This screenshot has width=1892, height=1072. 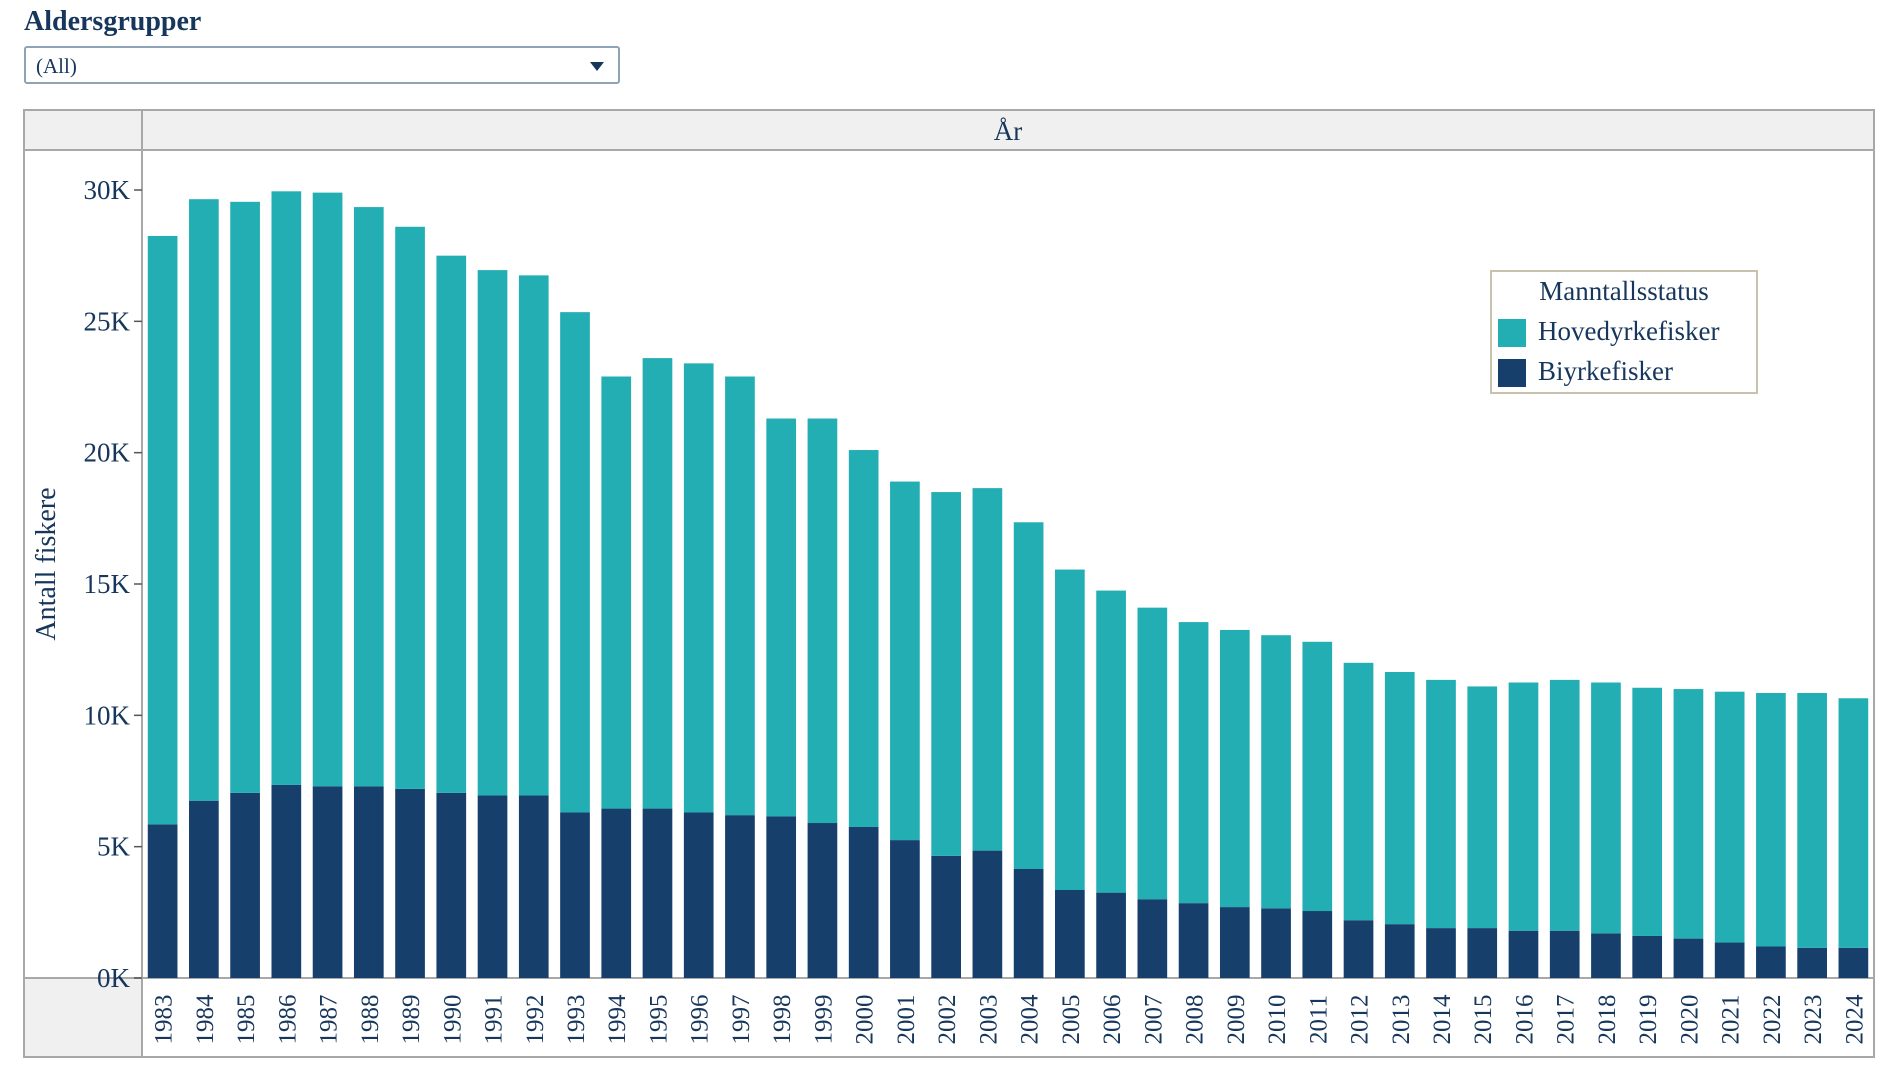 I want to click on x-tick-label-1988: 1988, so click(x=370, y=1020).